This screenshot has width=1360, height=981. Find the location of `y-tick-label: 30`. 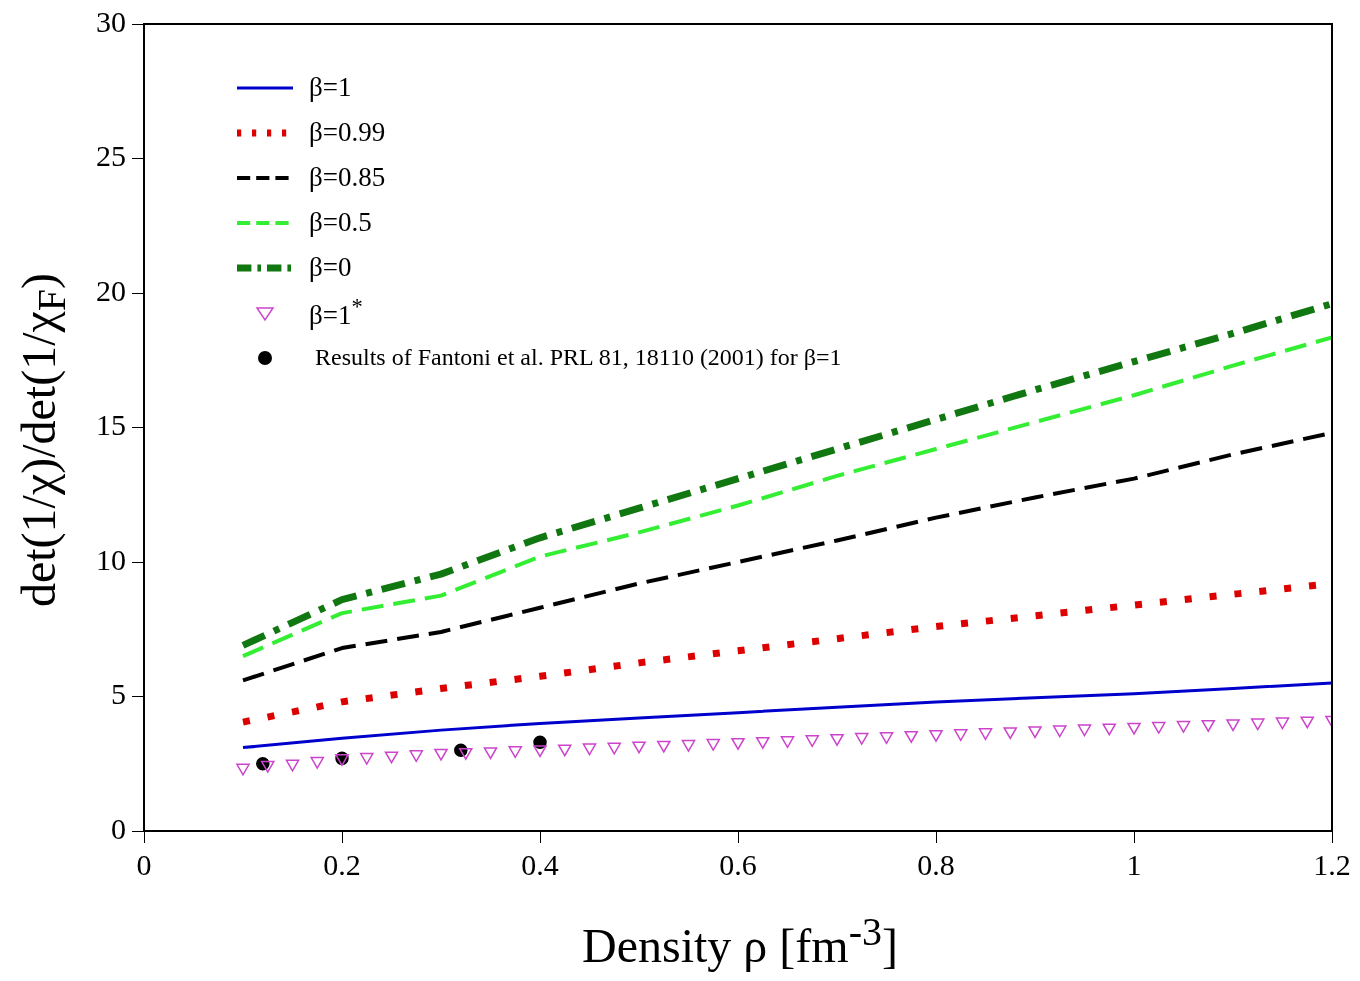

y-tick-label: 30 is located at coordinates (111, 21).